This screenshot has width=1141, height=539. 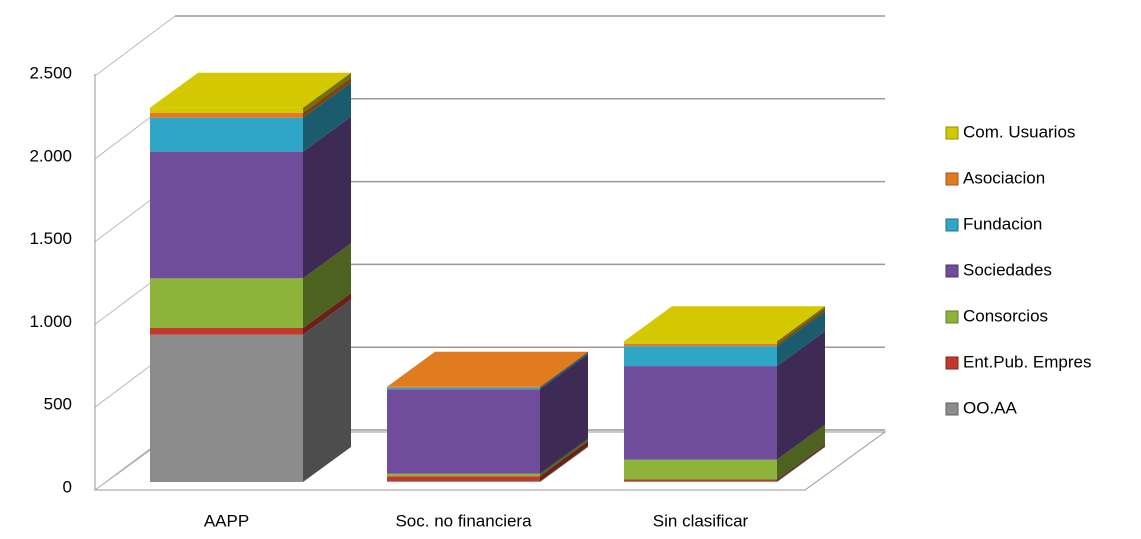 What do you see at coordinates (463, 520) in the screenshot?
I see `x-tick-label: Soc. no financiera` at bounding box center [463, 520].